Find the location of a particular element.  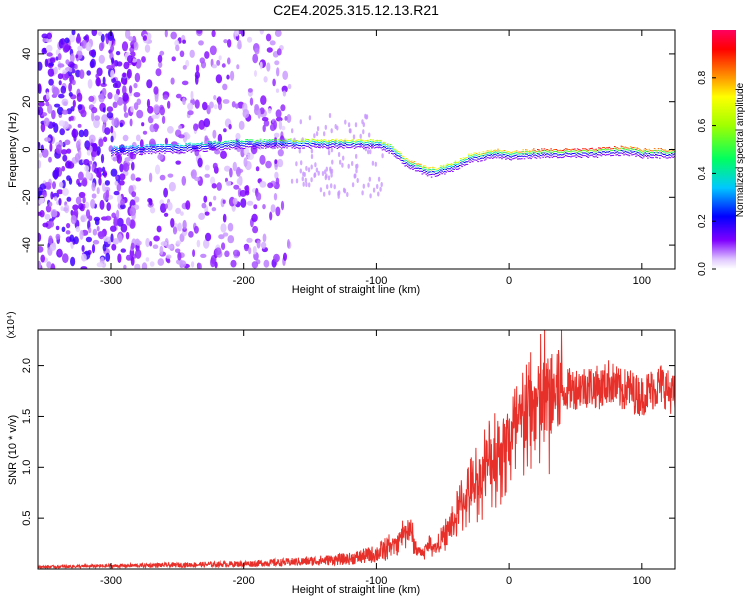

spectrogram-y-label: Frequency (Hz) is located at coordinates (13, 150).